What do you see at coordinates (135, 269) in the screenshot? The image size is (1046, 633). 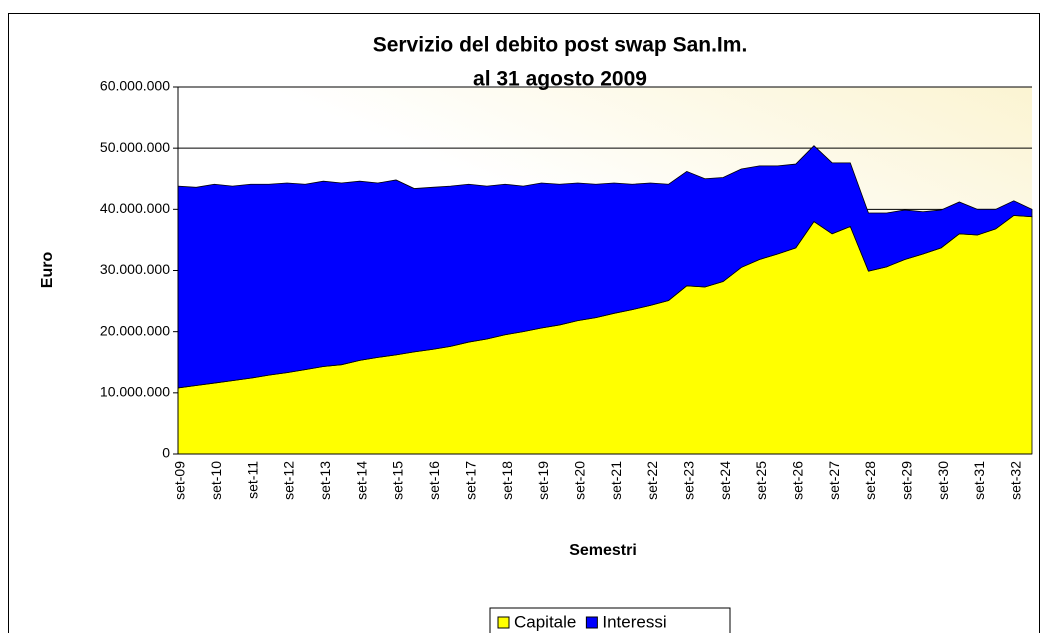 I see `y-tick-label: 30.000.000` at bounding box center [135, 269].